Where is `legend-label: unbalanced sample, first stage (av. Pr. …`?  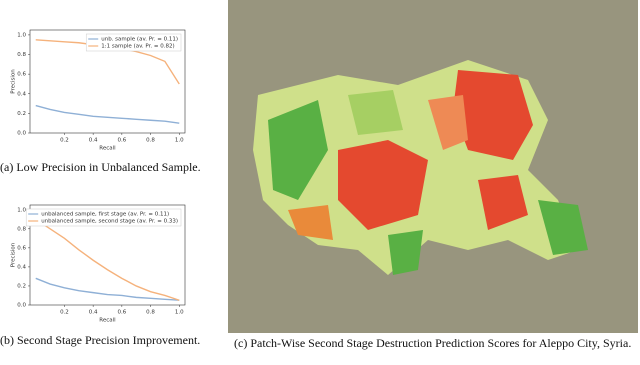 legend-label: unbalanced sample, first stage (av. Pr. … is located at coordinates (105, 215).